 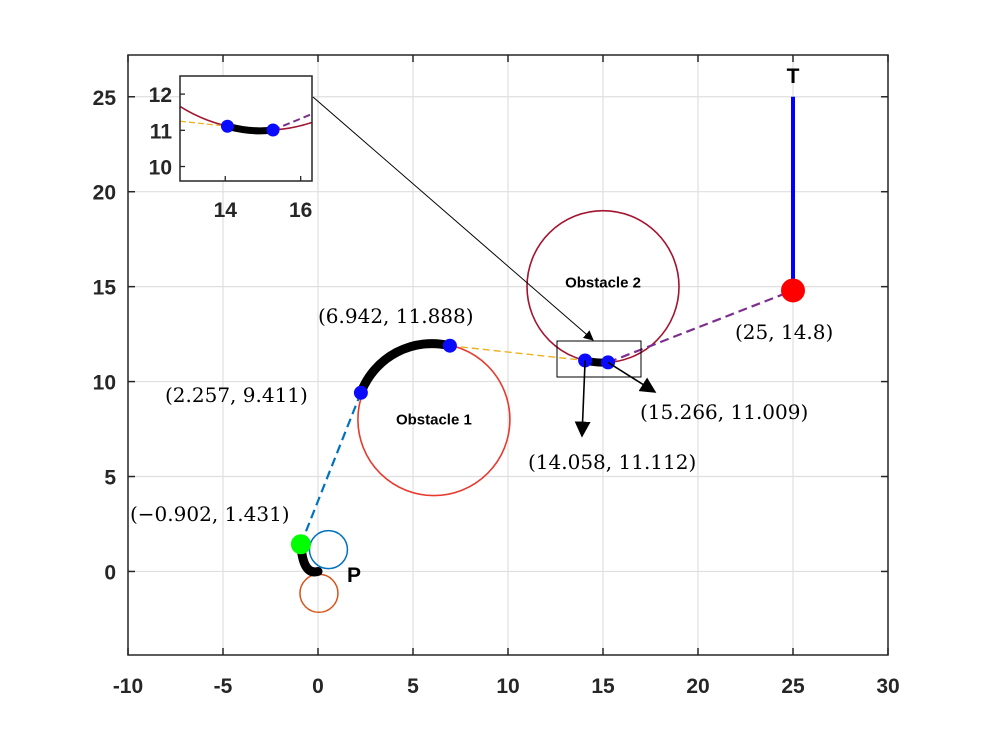 I want to click on inset-zoom: 14 16 10 11 12, so click(x=231, y=148).